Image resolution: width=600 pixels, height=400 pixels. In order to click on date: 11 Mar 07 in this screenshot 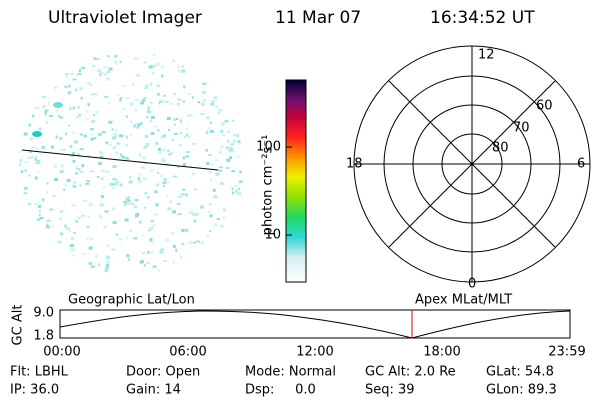, I will do `click(318, 18)`.